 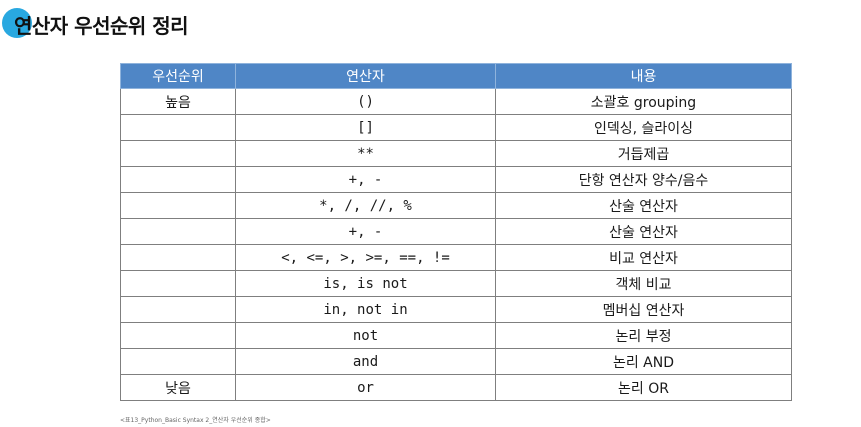 I want to click on table-row: +, - 단항 연산자 양수/음수, so click(x=456, y=179).